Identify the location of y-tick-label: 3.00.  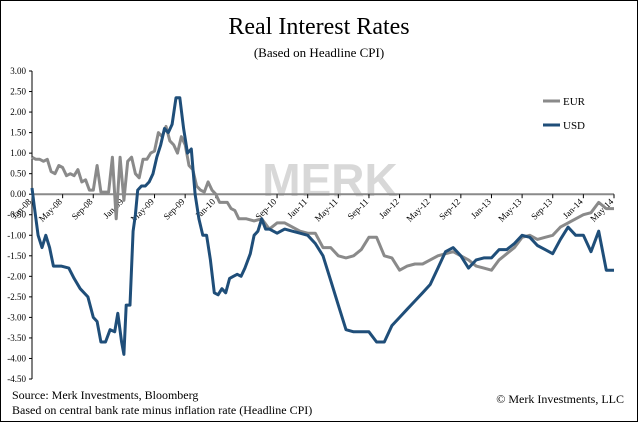
(18, 71).